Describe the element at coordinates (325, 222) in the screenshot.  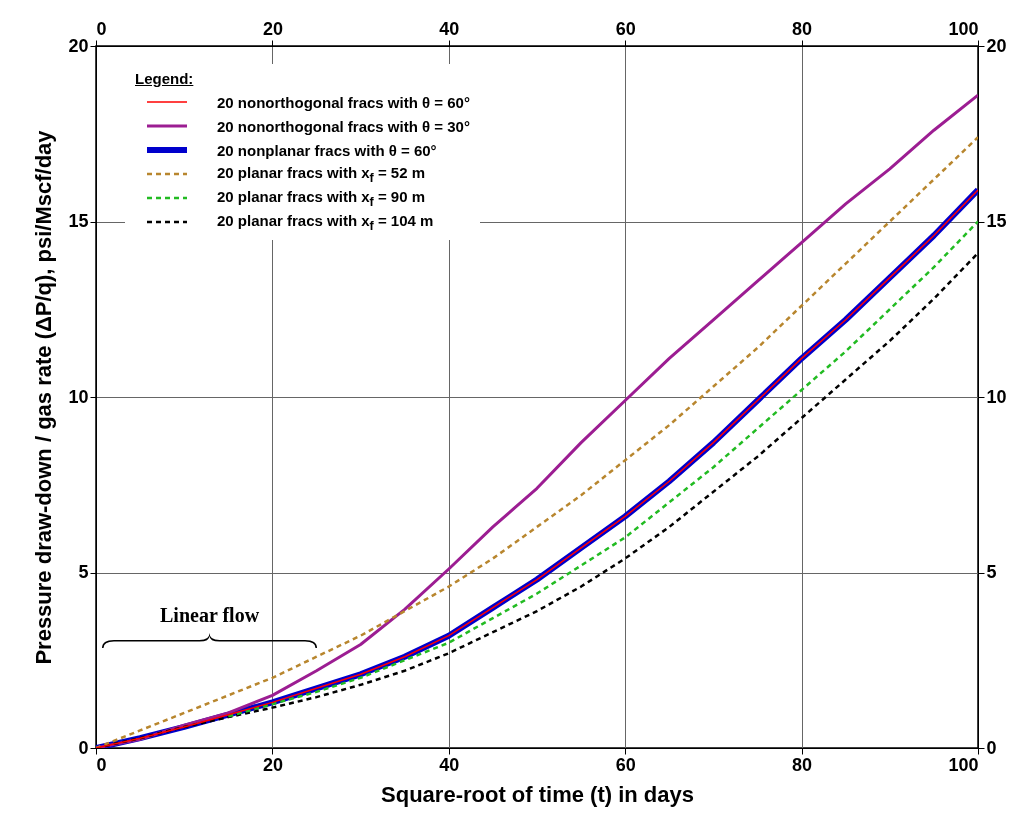
I see `legend-label: 20 planar fracs with x$_{f}$ = 104 m` at that location.